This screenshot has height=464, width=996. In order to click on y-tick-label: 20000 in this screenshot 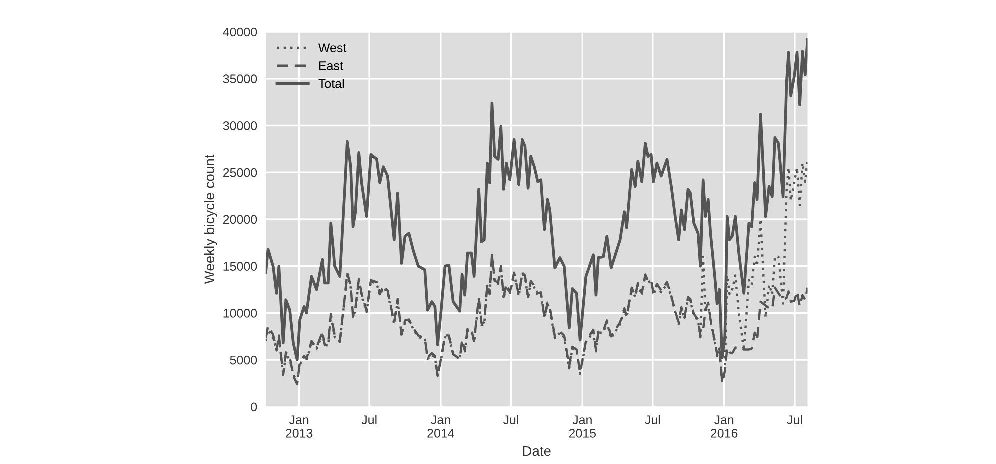, I will do `click(240, 219)`.